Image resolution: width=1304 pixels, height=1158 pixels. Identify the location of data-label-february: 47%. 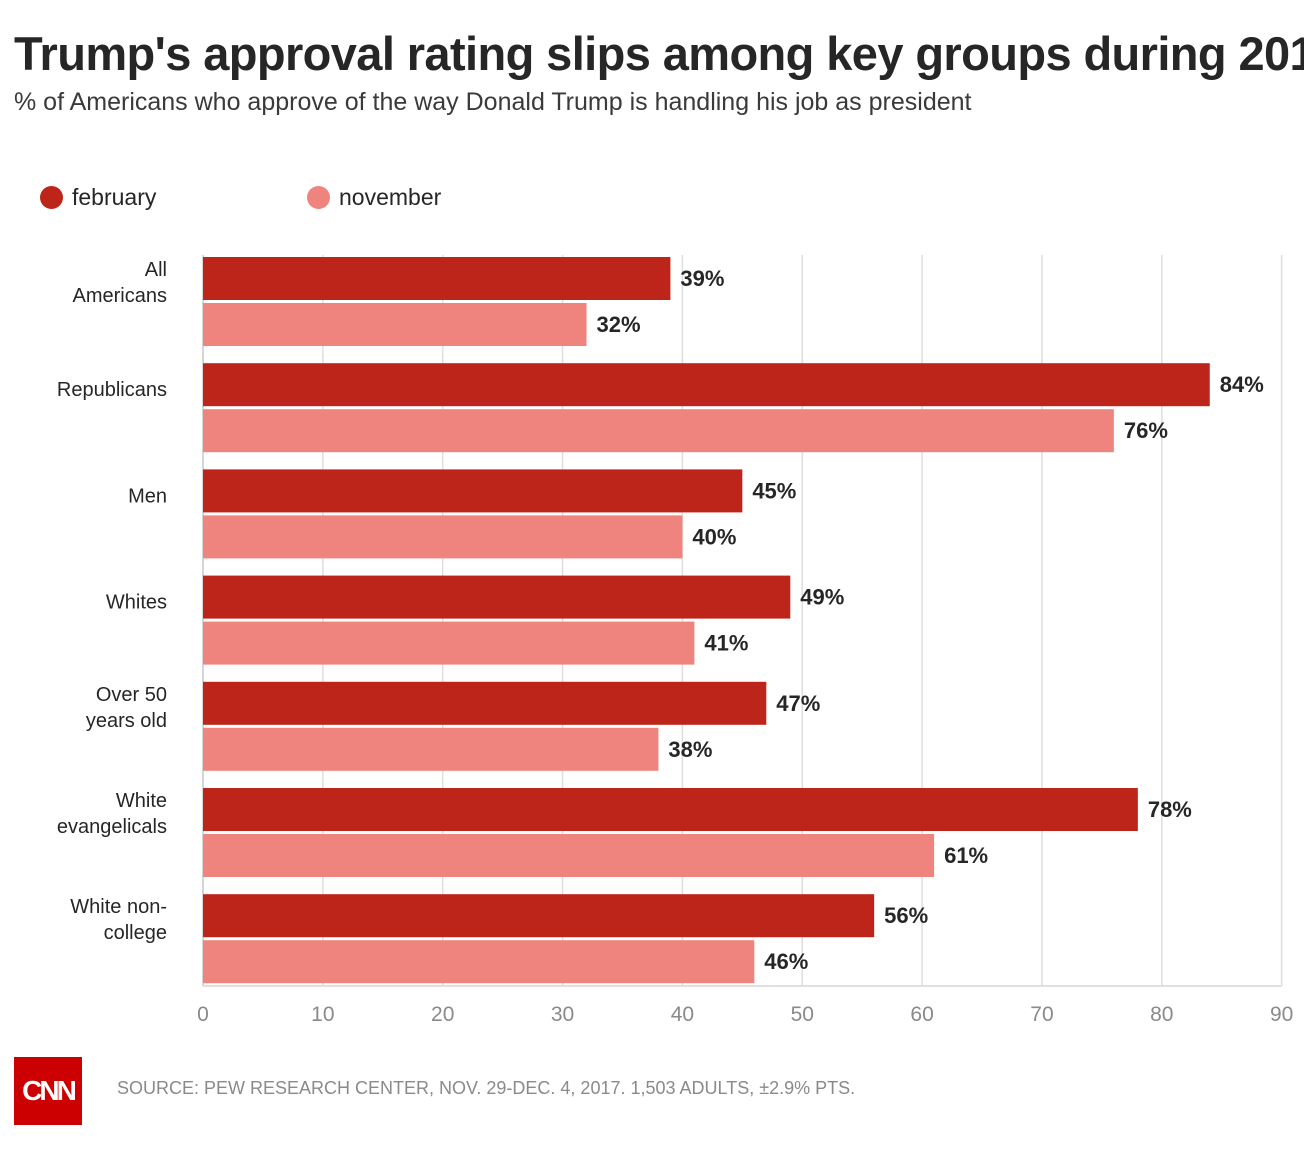
(798, 703).